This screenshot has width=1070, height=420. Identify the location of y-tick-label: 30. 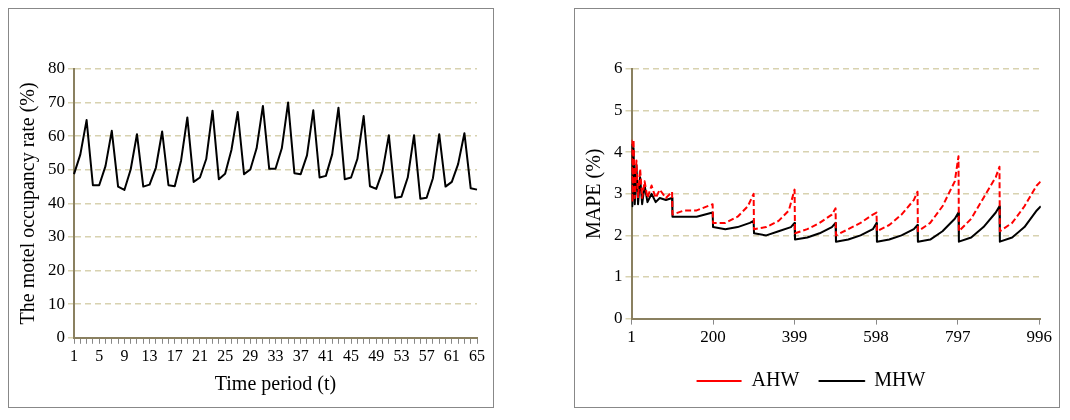
(56, 236).